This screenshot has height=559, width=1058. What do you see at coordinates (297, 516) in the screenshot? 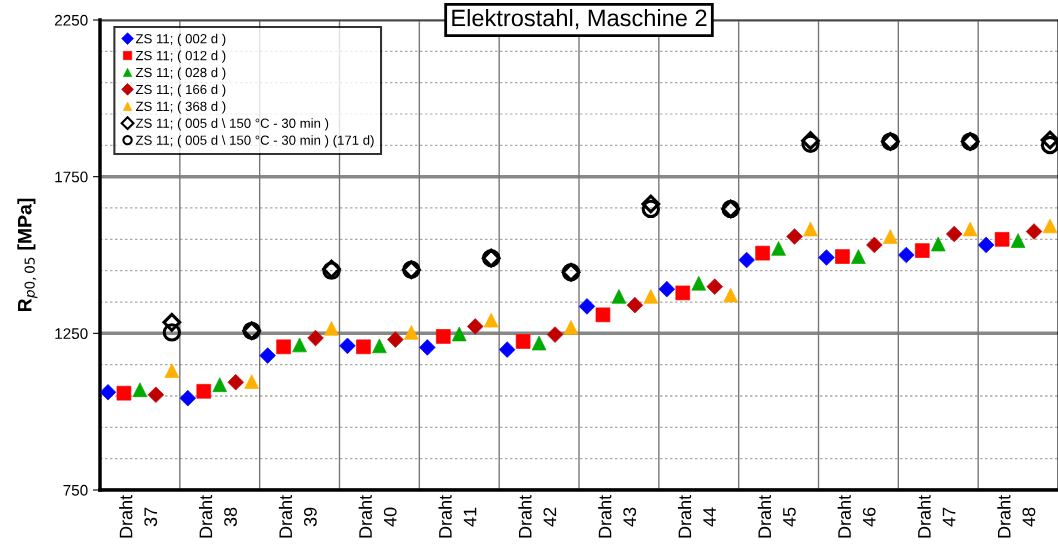
I see `x-tick-label: Draht 39` at bounding box center [297, 516].